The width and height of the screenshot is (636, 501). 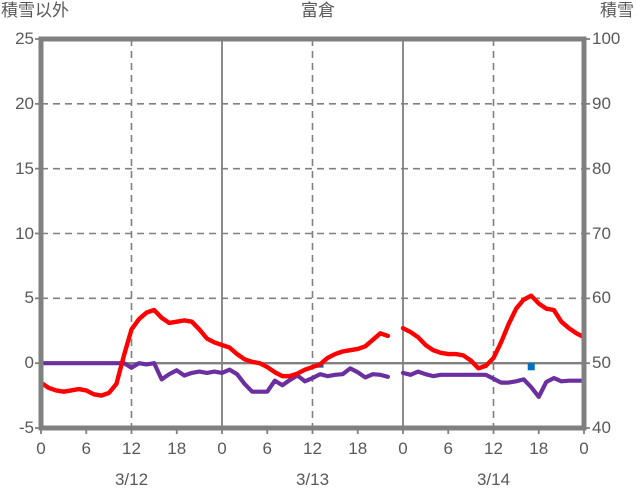 What do you see at coordinates (617, 10) in the screenshot?
I see `right-axis-unit-label: 積雪` at bounding box center [617, 10].